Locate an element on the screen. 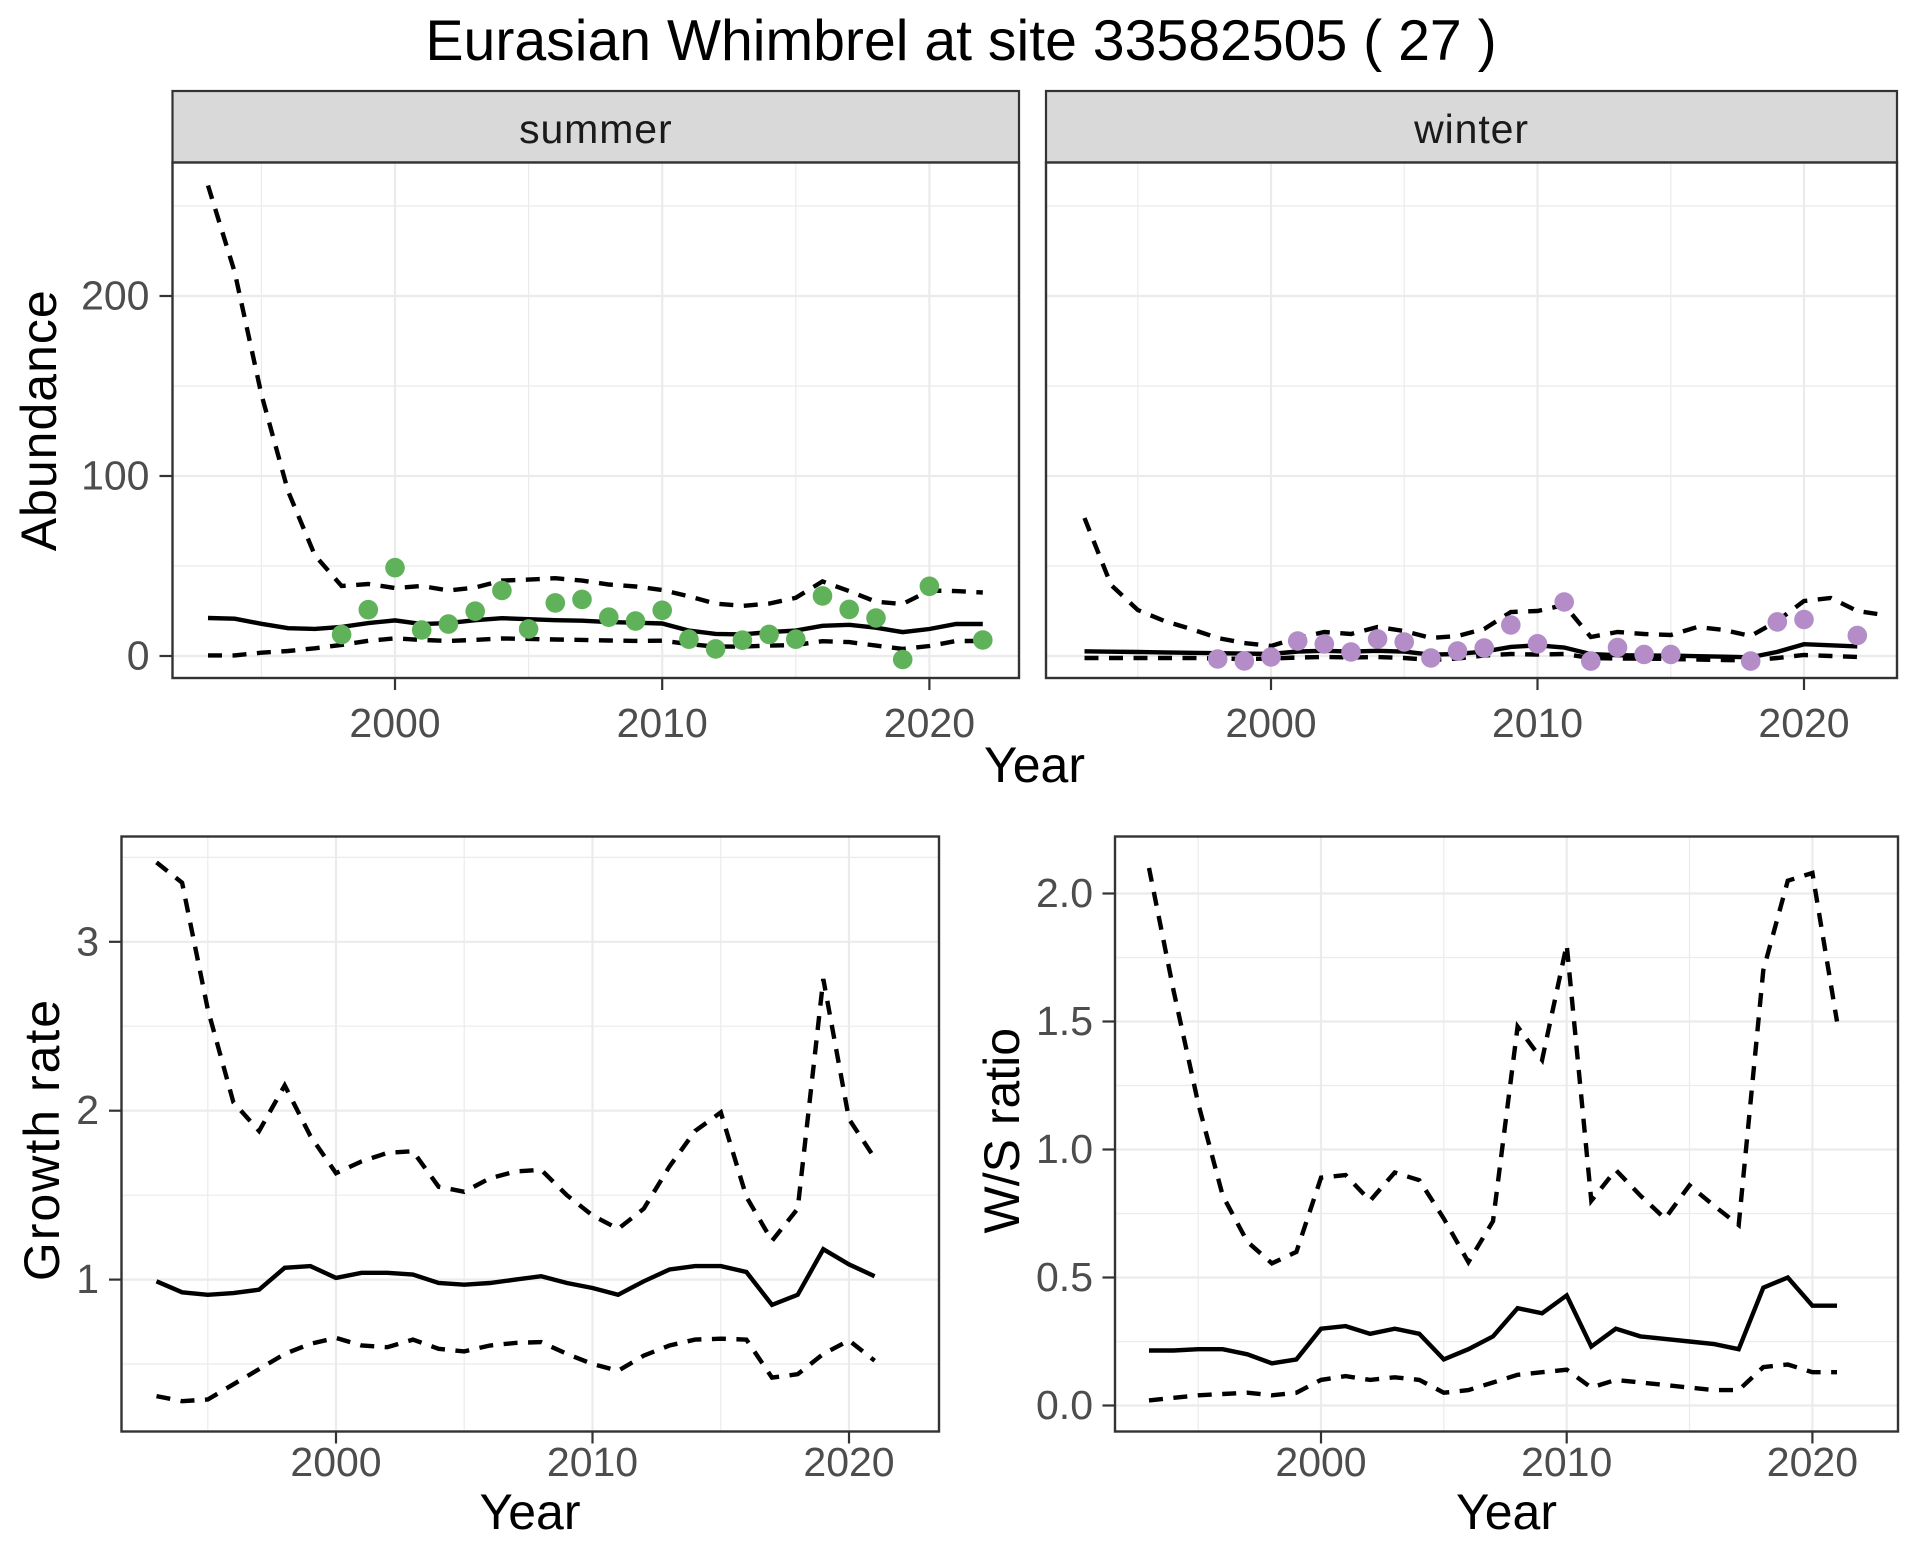 The height and width of the screenshot is (1560, 1920). svg-text: Growth rate is located at coordinates (42, 1139).